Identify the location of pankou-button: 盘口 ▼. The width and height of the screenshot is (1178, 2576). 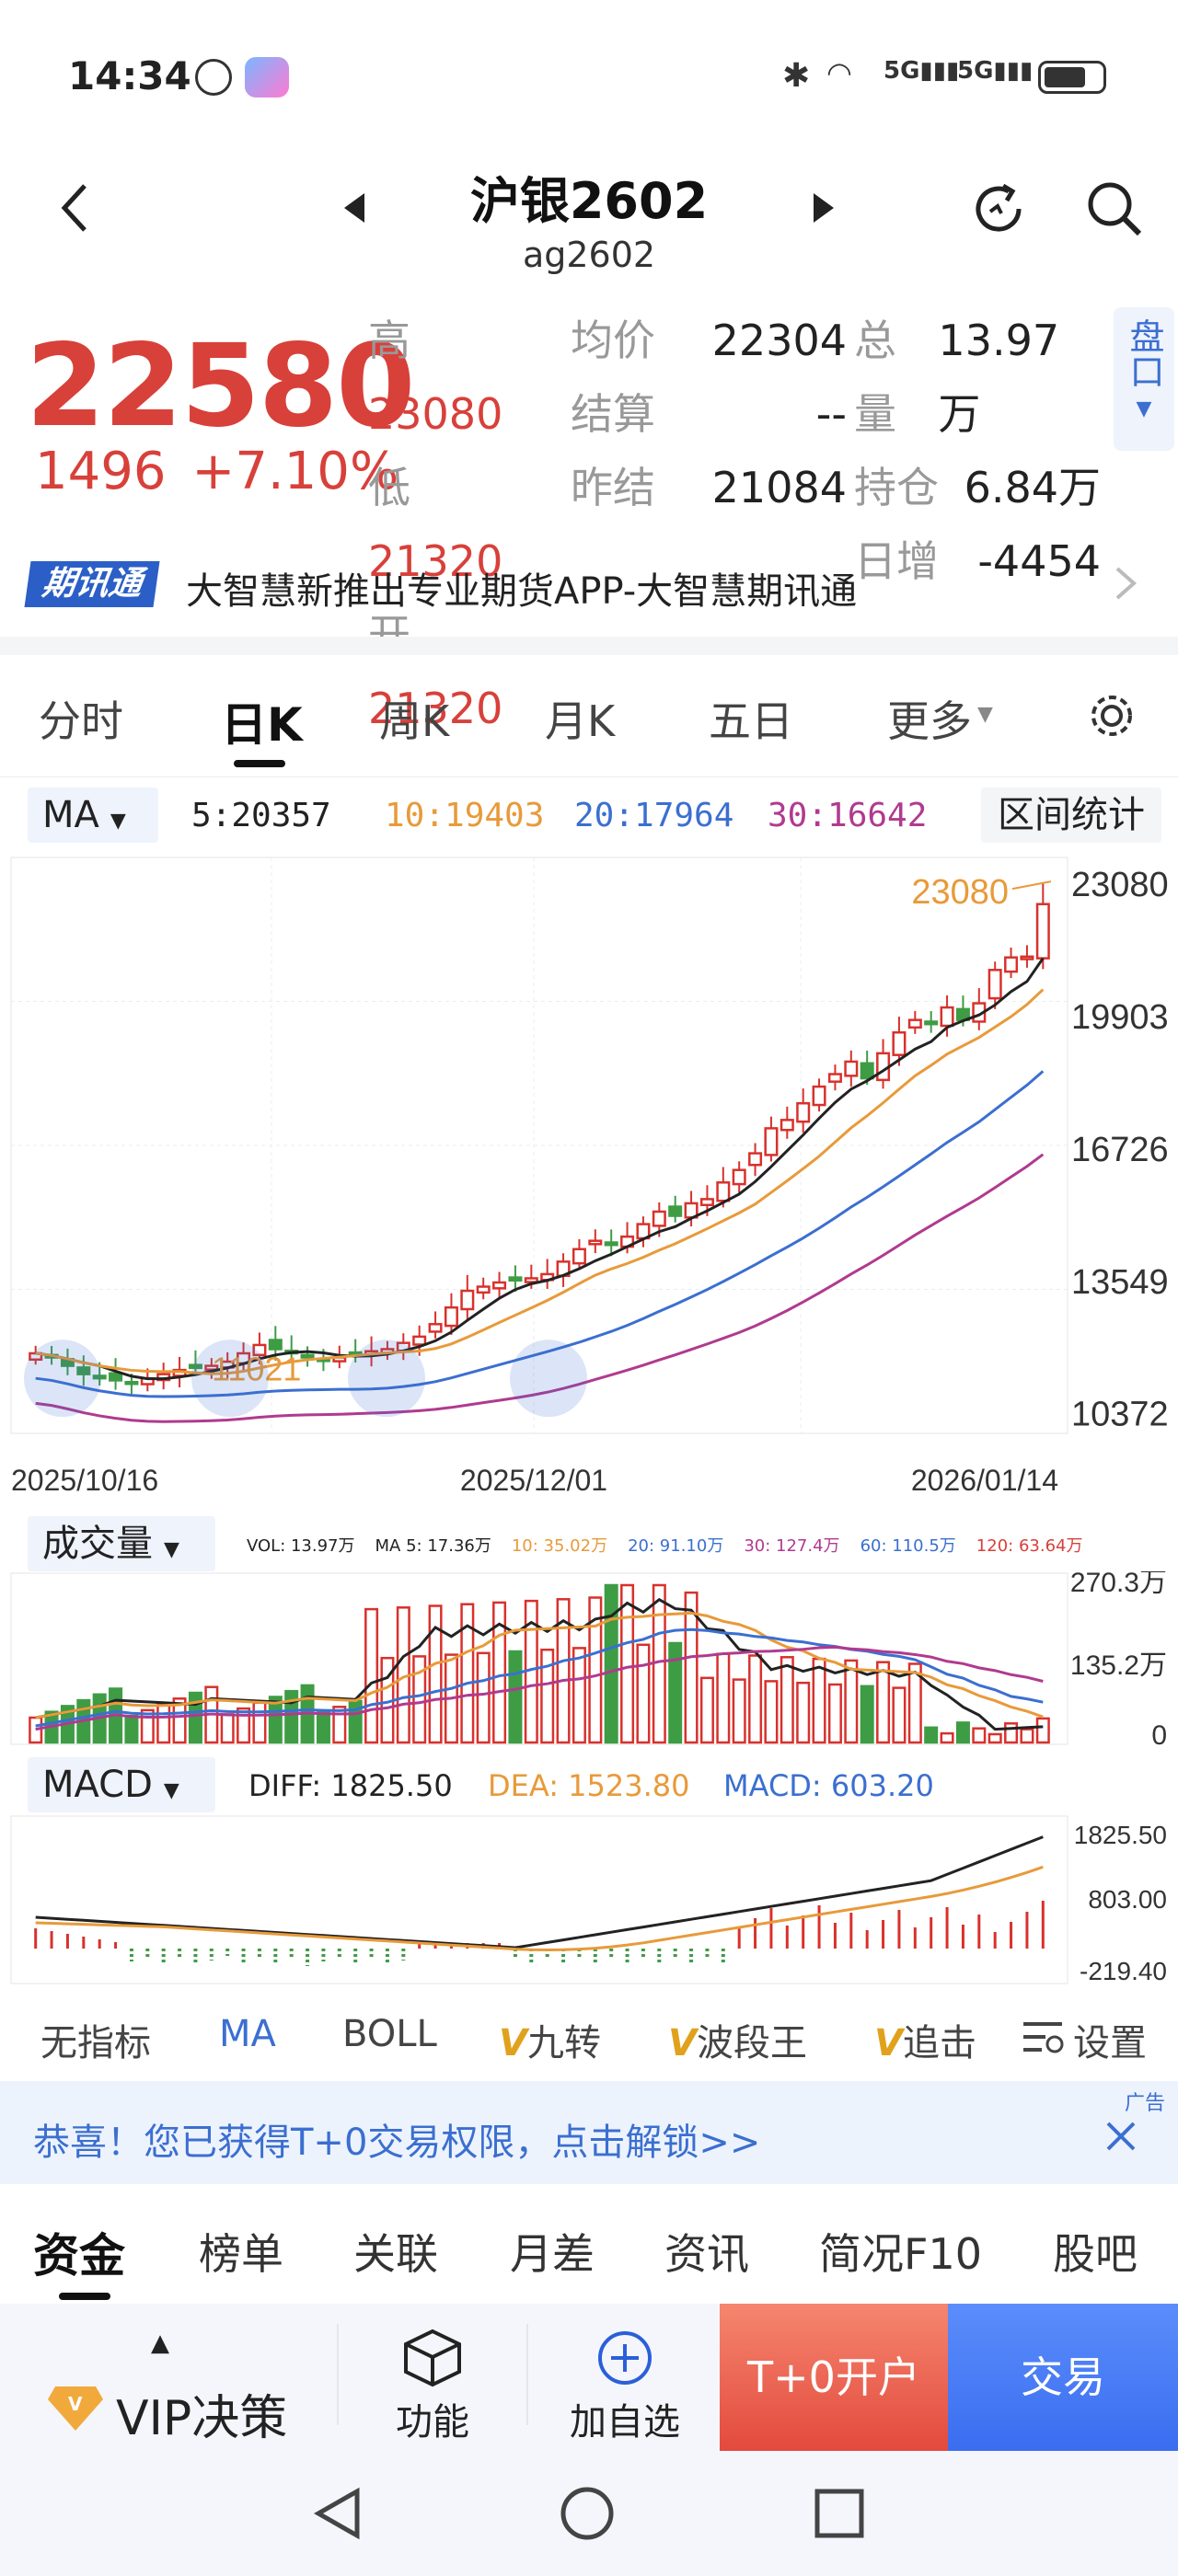
(1144, 379).